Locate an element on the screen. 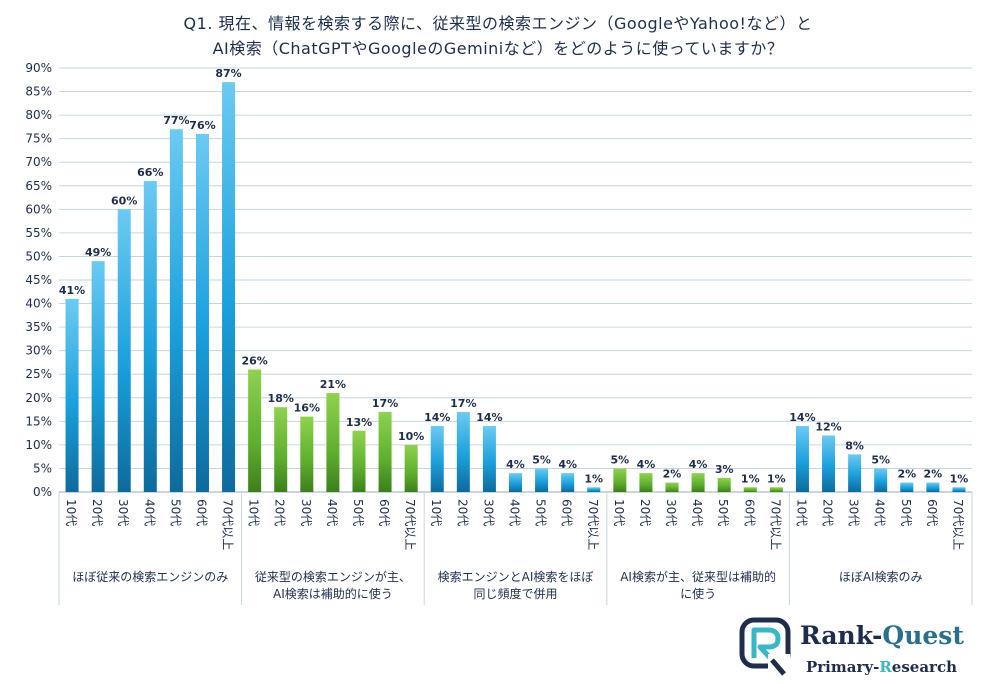 The height and width of the screenshot is (684, 996). y-tick-label: 65% is located at coordinates (38, 186).